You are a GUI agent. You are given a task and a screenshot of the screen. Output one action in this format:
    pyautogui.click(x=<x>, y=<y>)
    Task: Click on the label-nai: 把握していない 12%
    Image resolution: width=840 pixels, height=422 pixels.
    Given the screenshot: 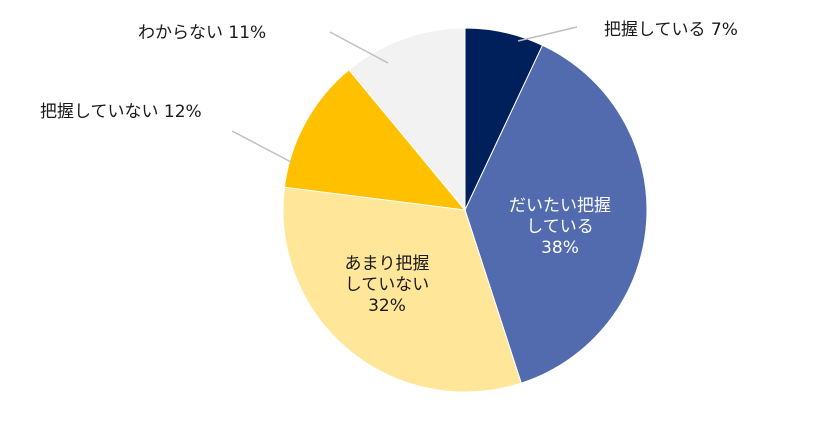 What is the action you would take?
    pyautogui.click(x=121, y=112)
    